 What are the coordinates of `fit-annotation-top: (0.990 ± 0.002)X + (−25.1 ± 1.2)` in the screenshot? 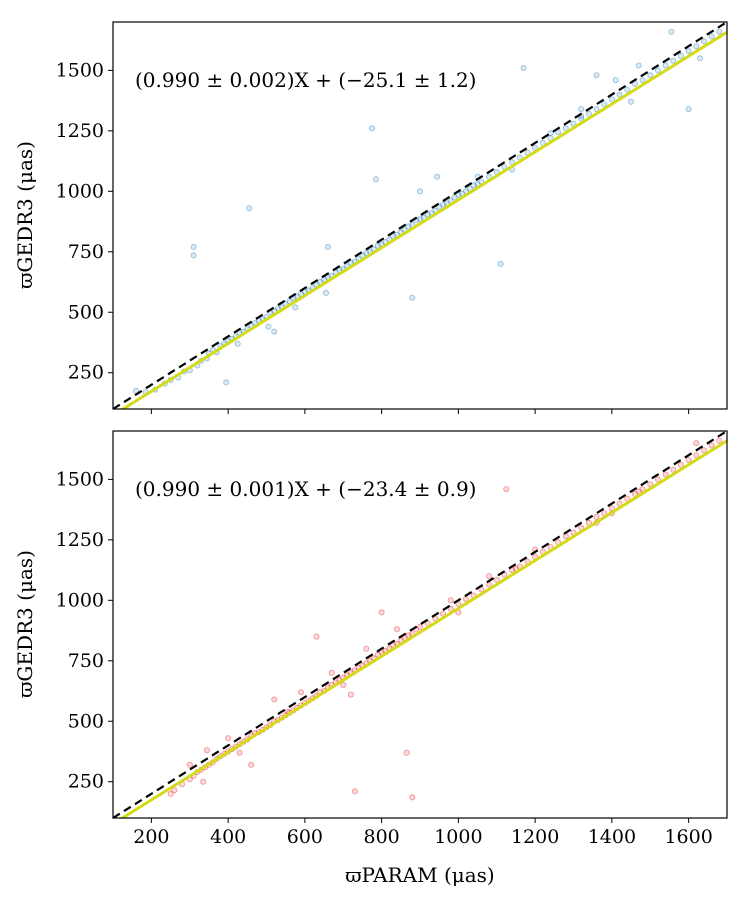 It's located at (305, 80).